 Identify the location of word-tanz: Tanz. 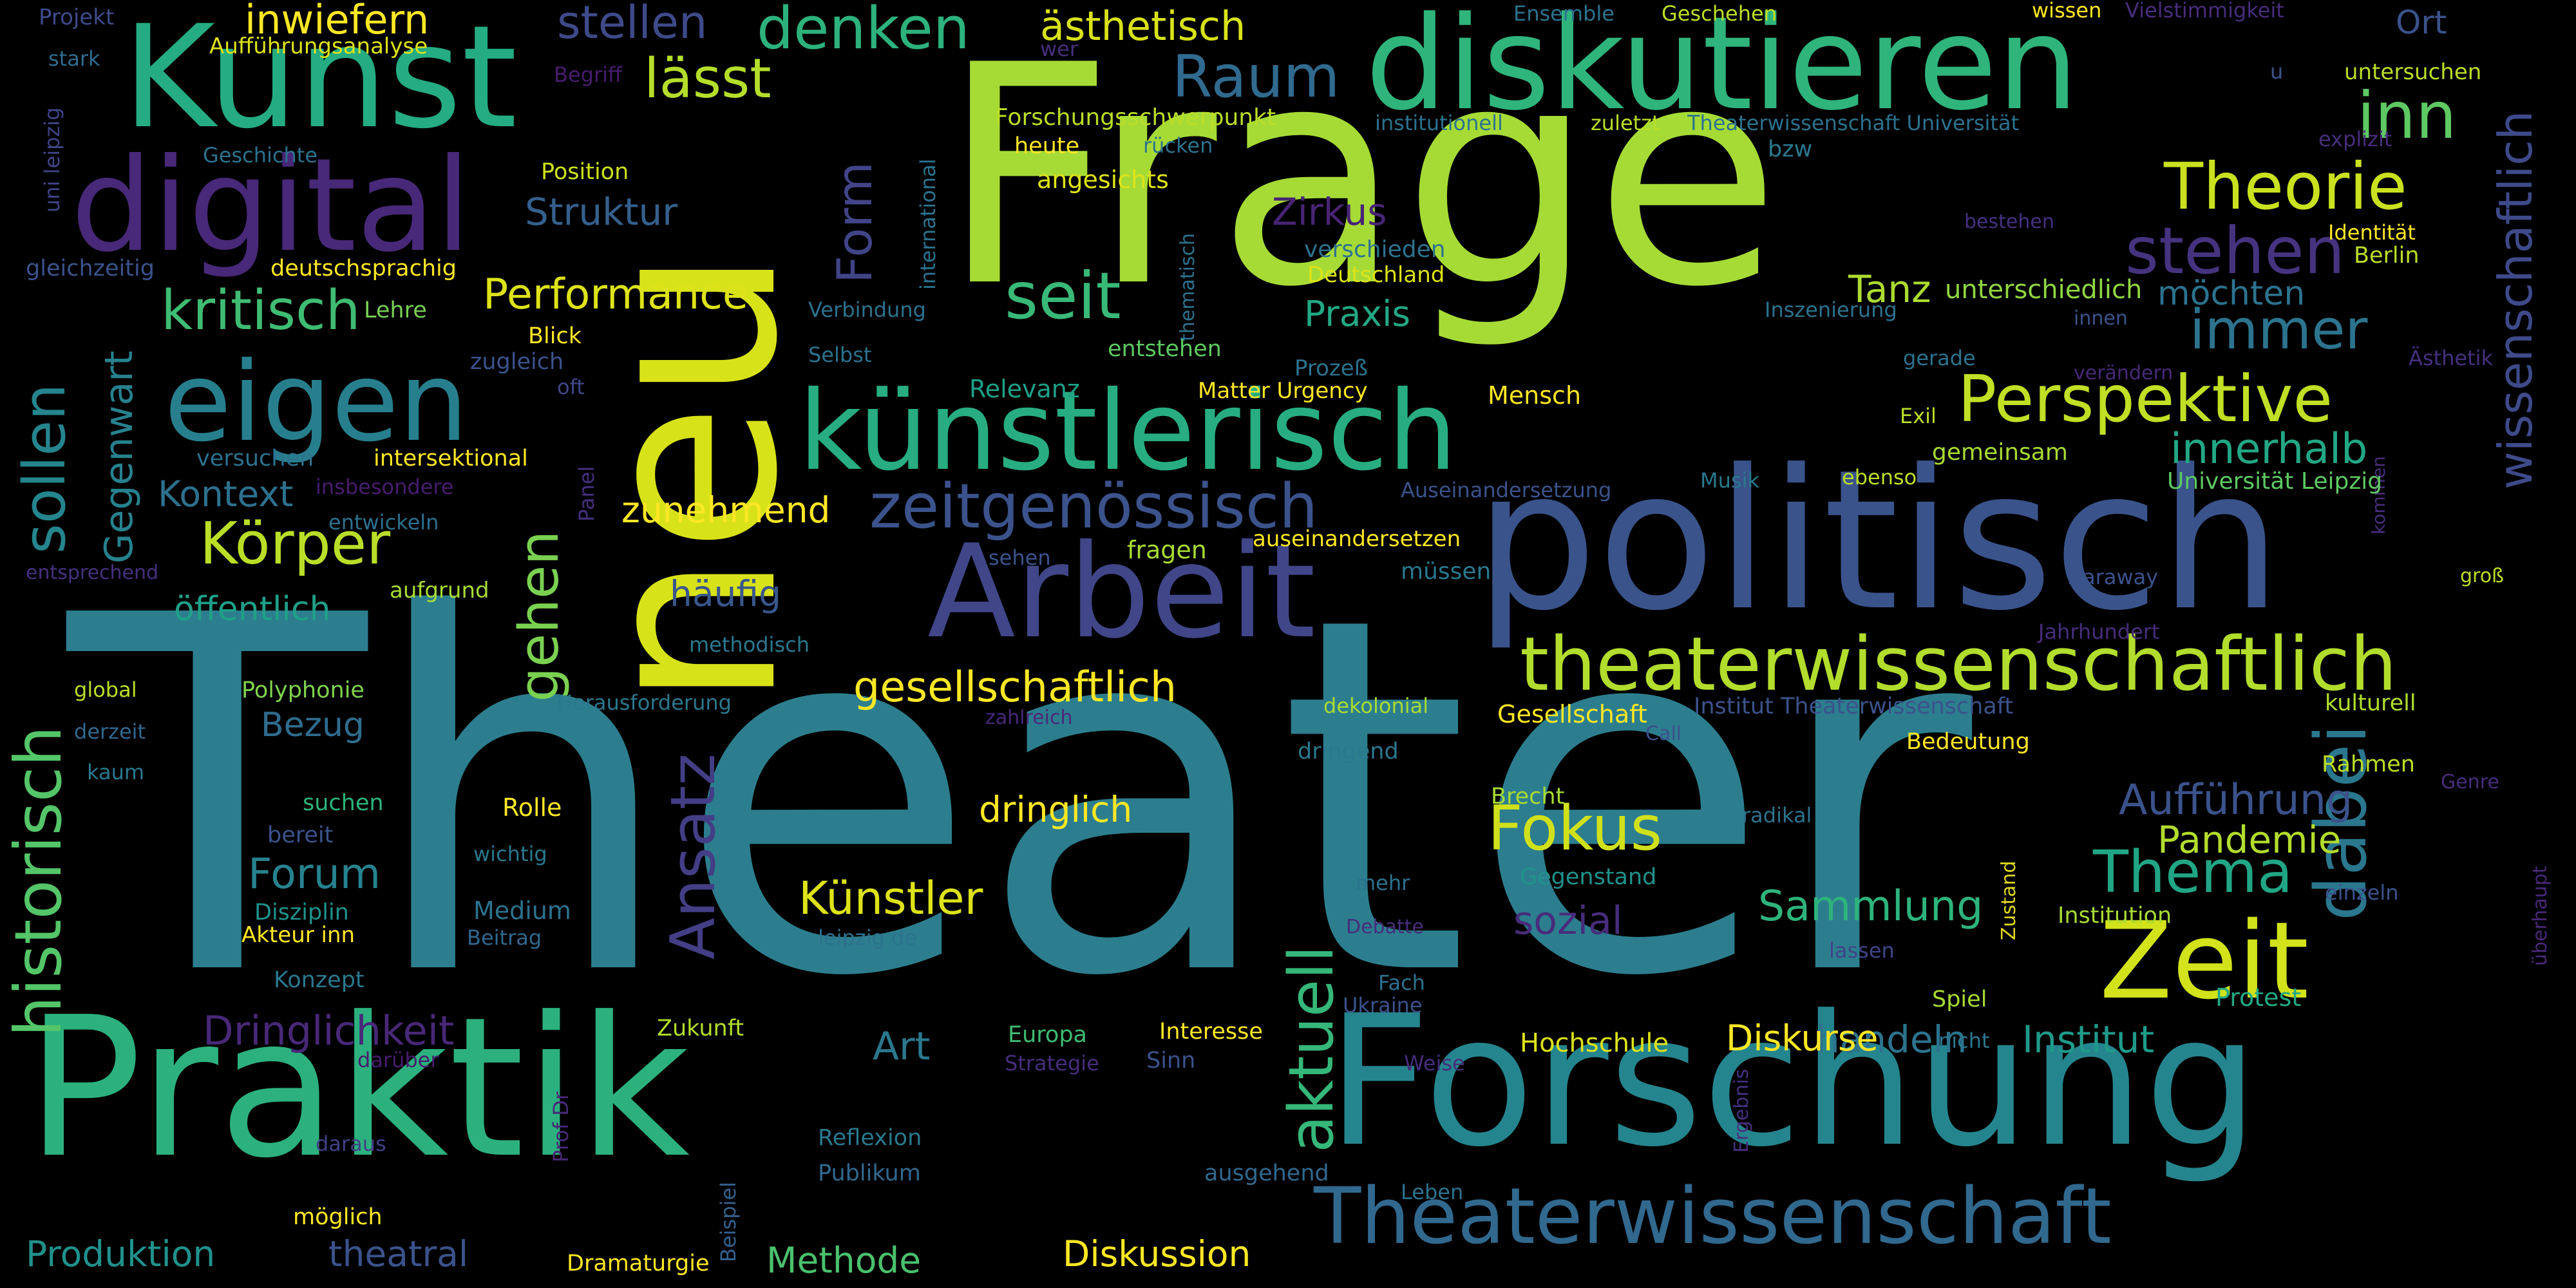
(1890, 289).